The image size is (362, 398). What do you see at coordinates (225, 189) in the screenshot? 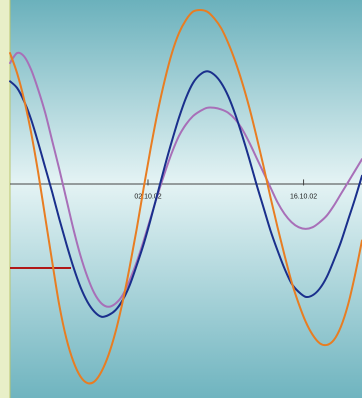
I see `x-ticks: 02.10.02 16.10.02` at bounding box center [225, 189].